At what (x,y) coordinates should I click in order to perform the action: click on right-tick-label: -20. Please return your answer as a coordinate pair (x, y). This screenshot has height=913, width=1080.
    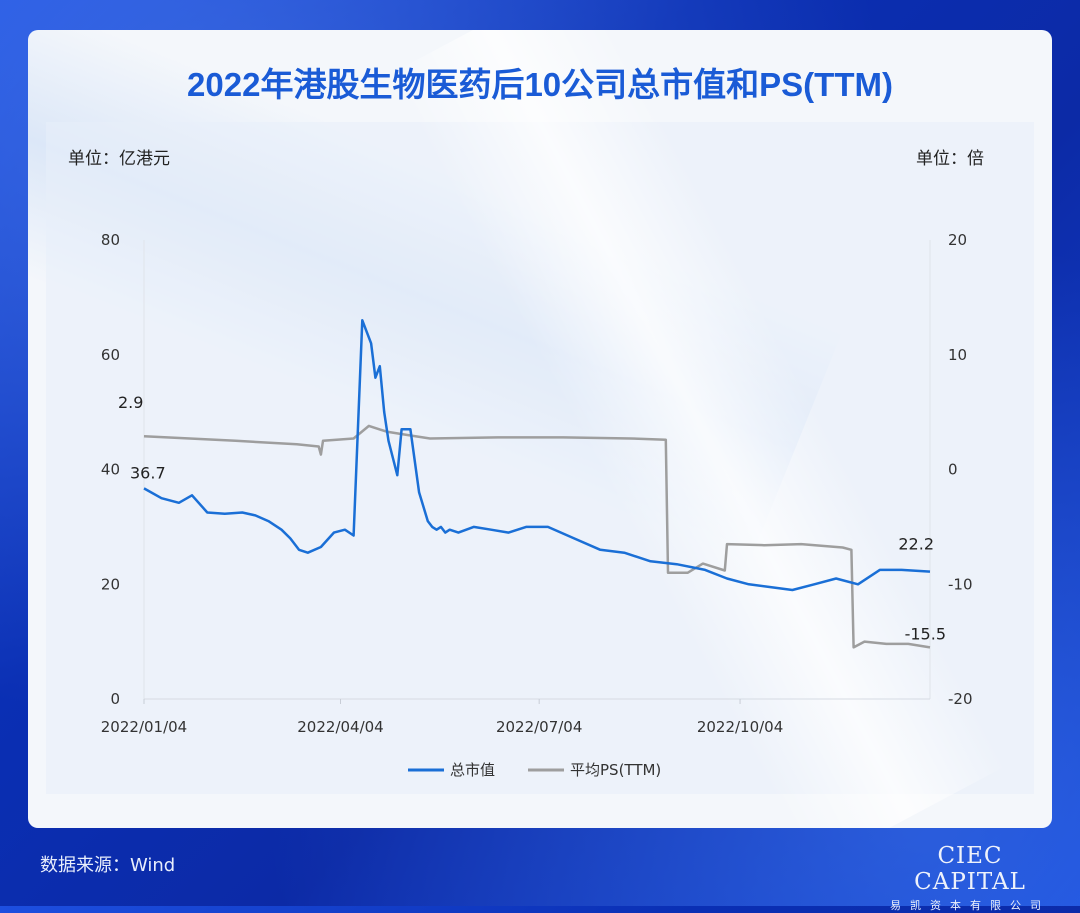
    Looking at the image, I should click on (960, 699).